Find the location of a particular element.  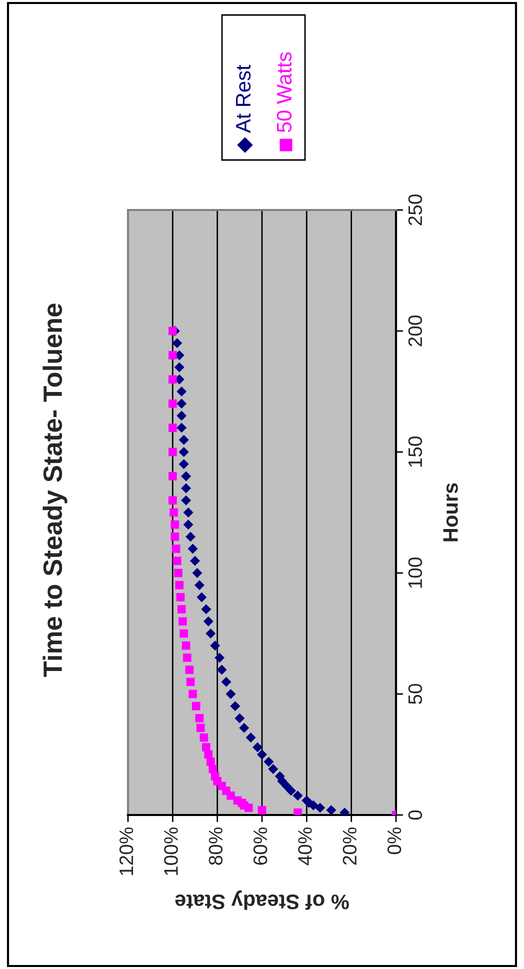

x-tick-label: 0% is located at coordinates (394, 840).